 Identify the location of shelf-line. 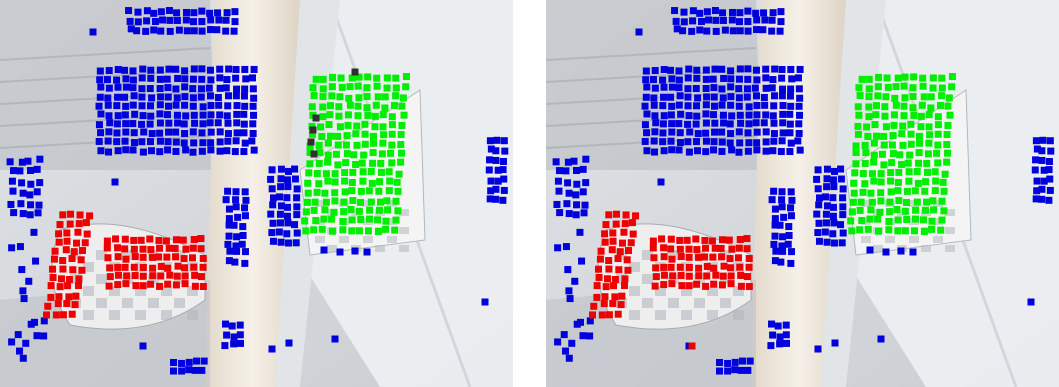
(105, 54).